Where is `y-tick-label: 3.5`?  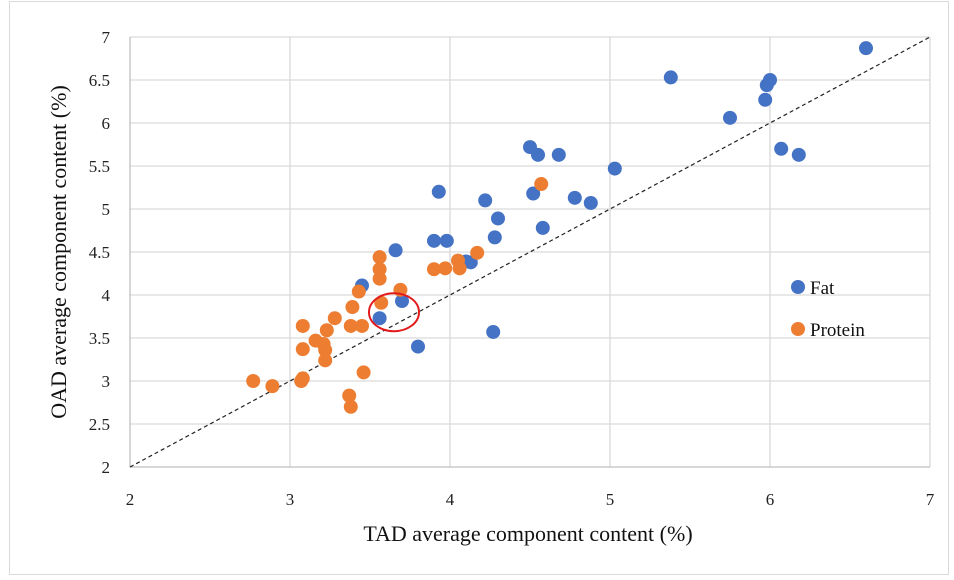
y-tick-label: 3.5 is located at coordinates (99, 338).